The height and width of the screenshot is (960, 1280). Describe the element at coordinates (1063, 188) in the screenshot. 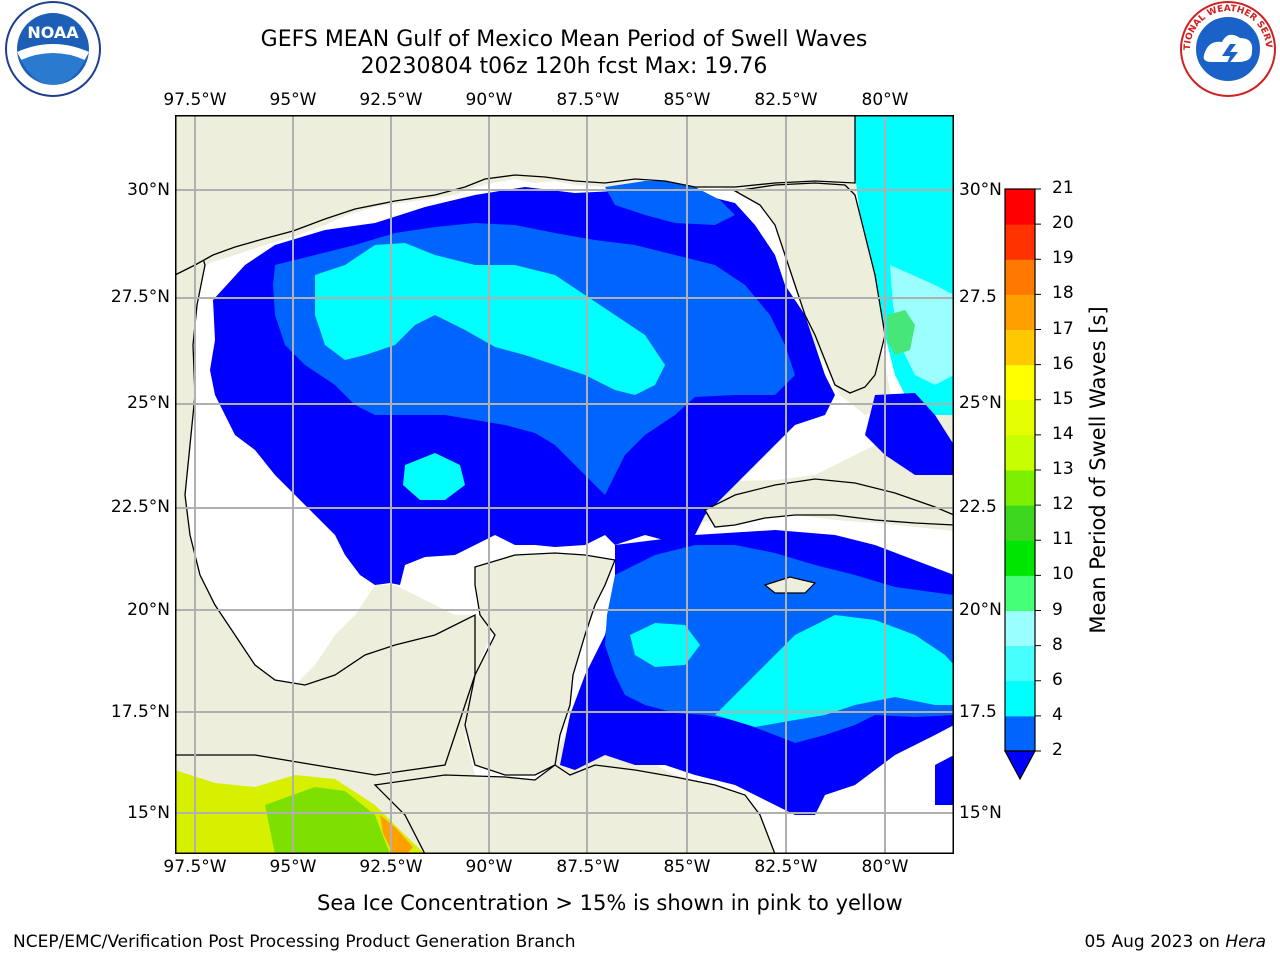

I see `colorbar-tick-label: 21` at that location.